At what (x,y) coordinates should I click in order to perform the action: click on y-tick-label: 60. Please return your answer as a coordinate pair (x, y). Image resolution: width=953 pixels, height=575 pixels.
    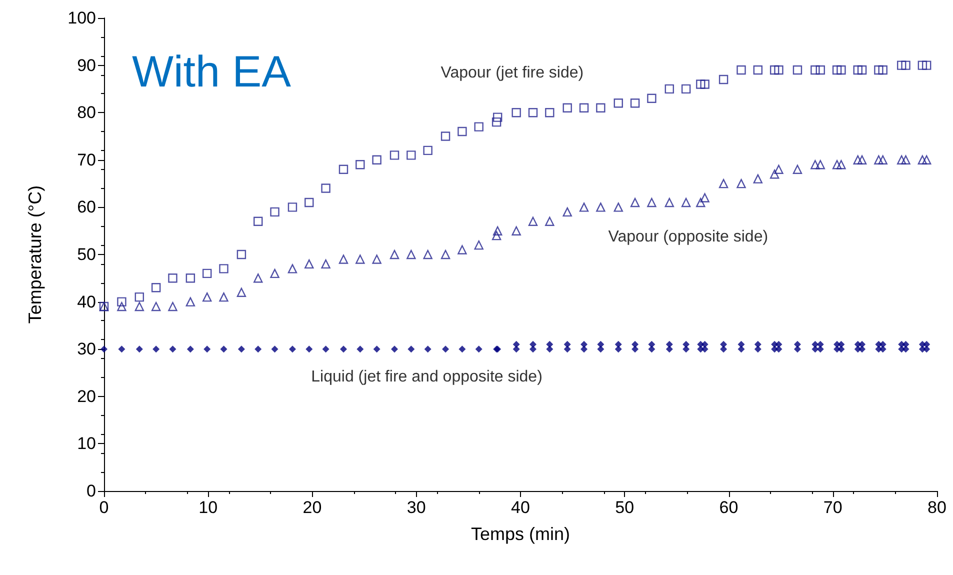
    Looking at the image, I should click on (86, 207).